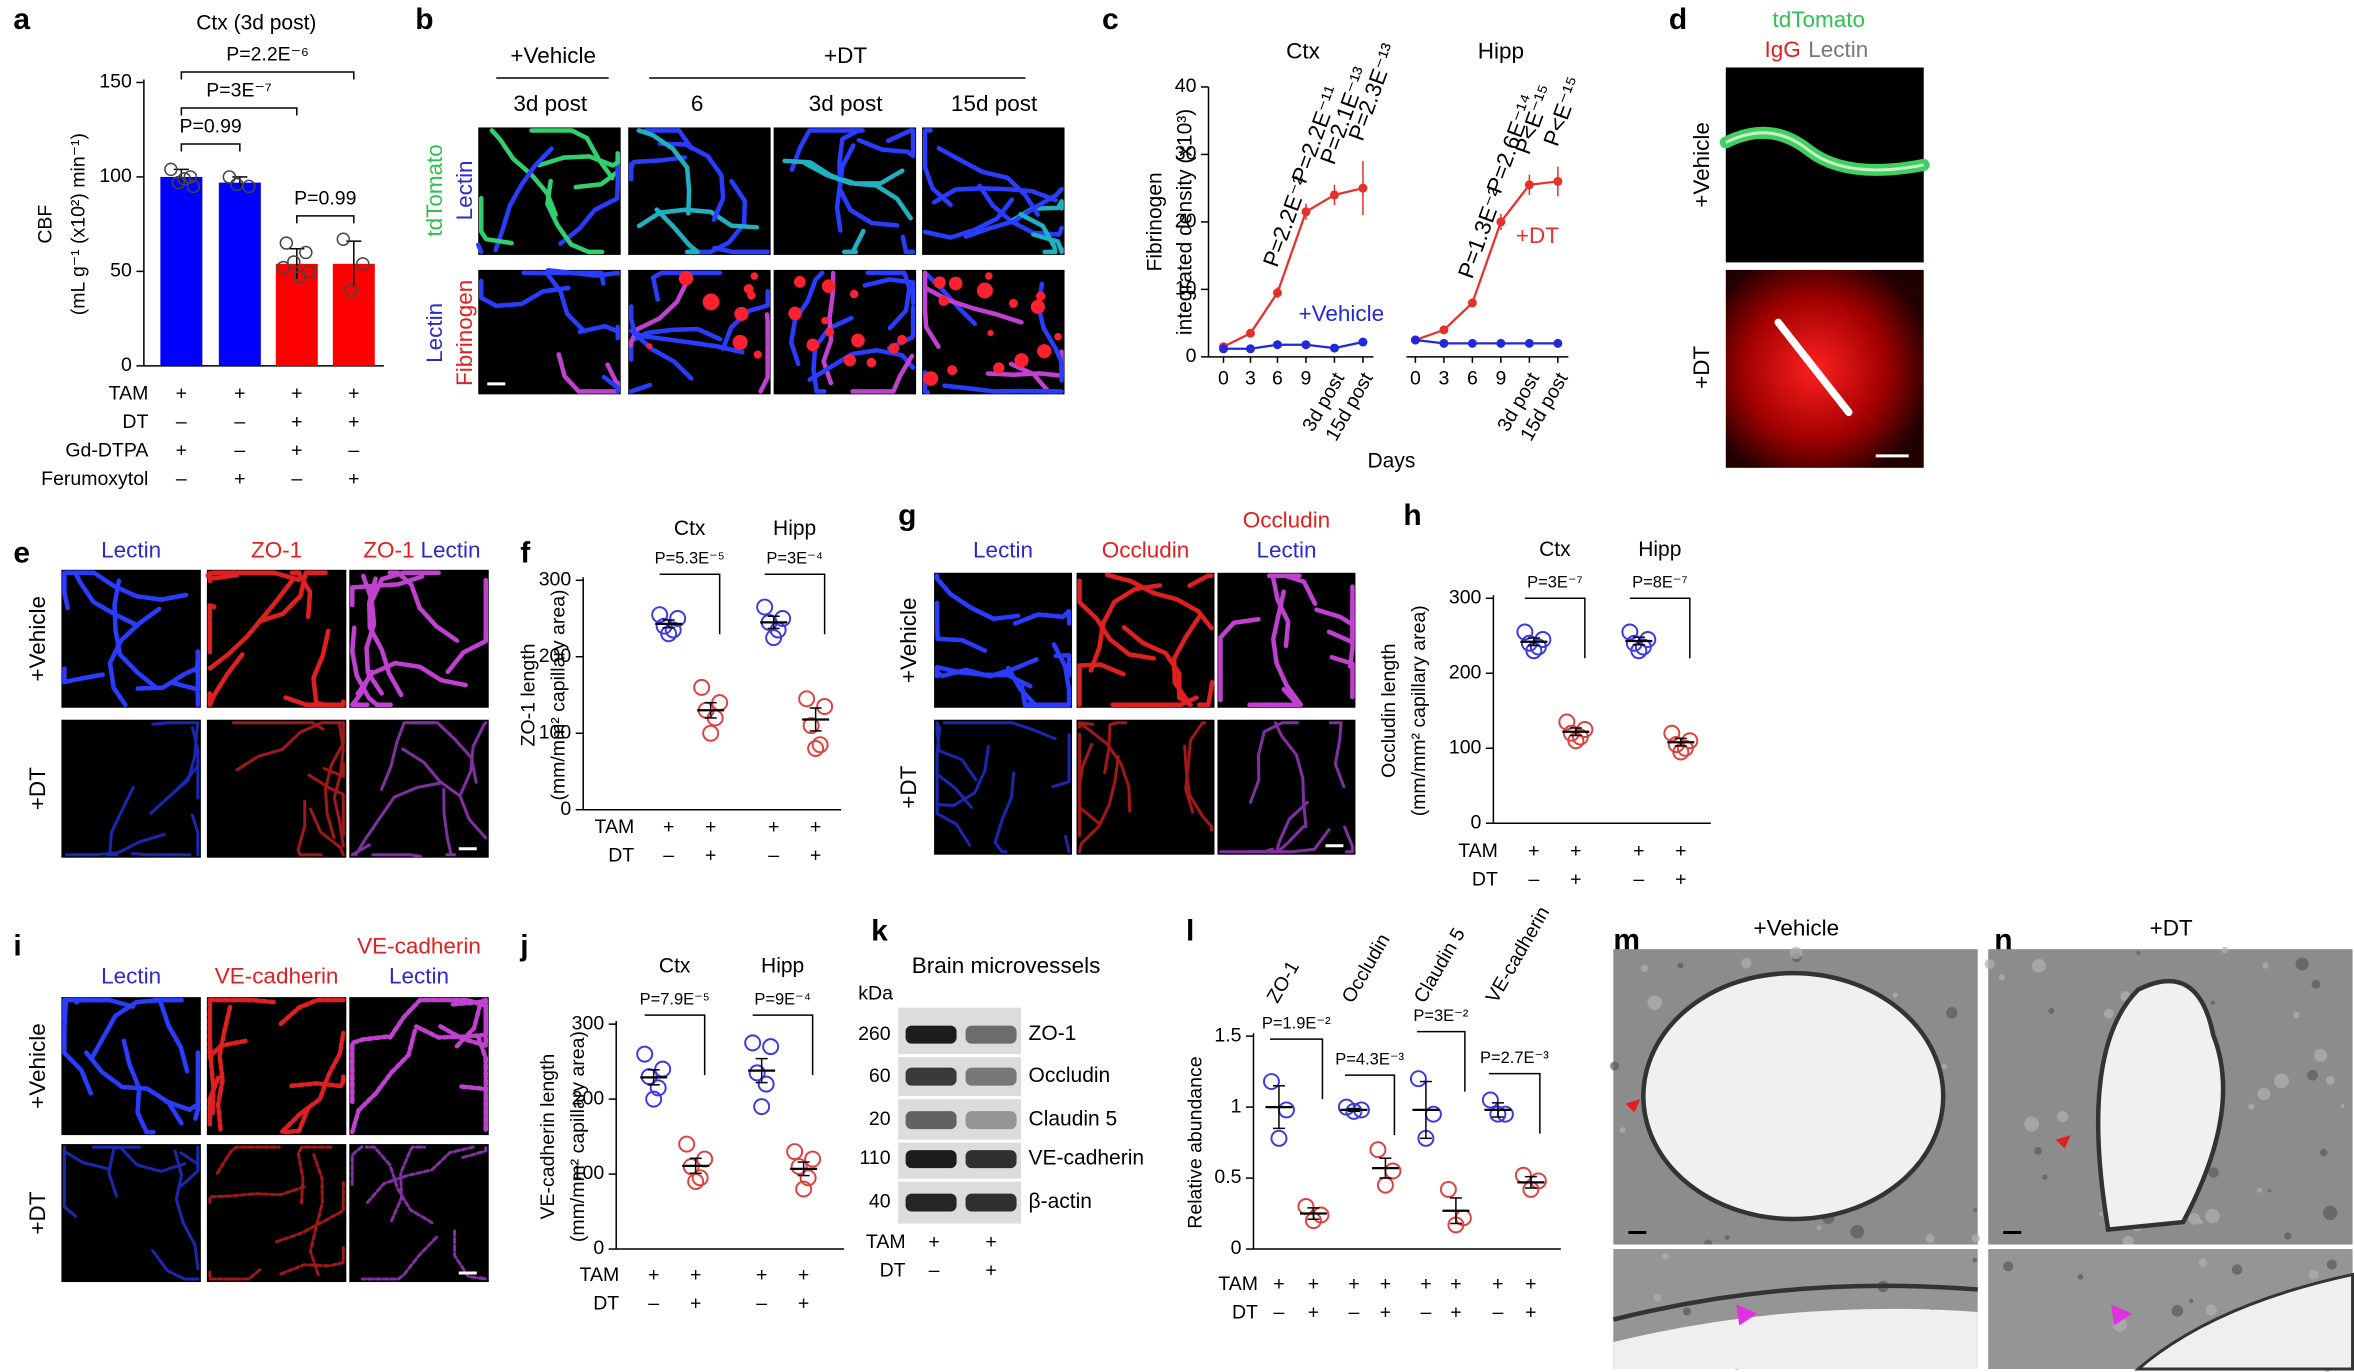 This screenshot has width=2354, height=1372. I want to click on condition-sign: –, so click(181, 479).